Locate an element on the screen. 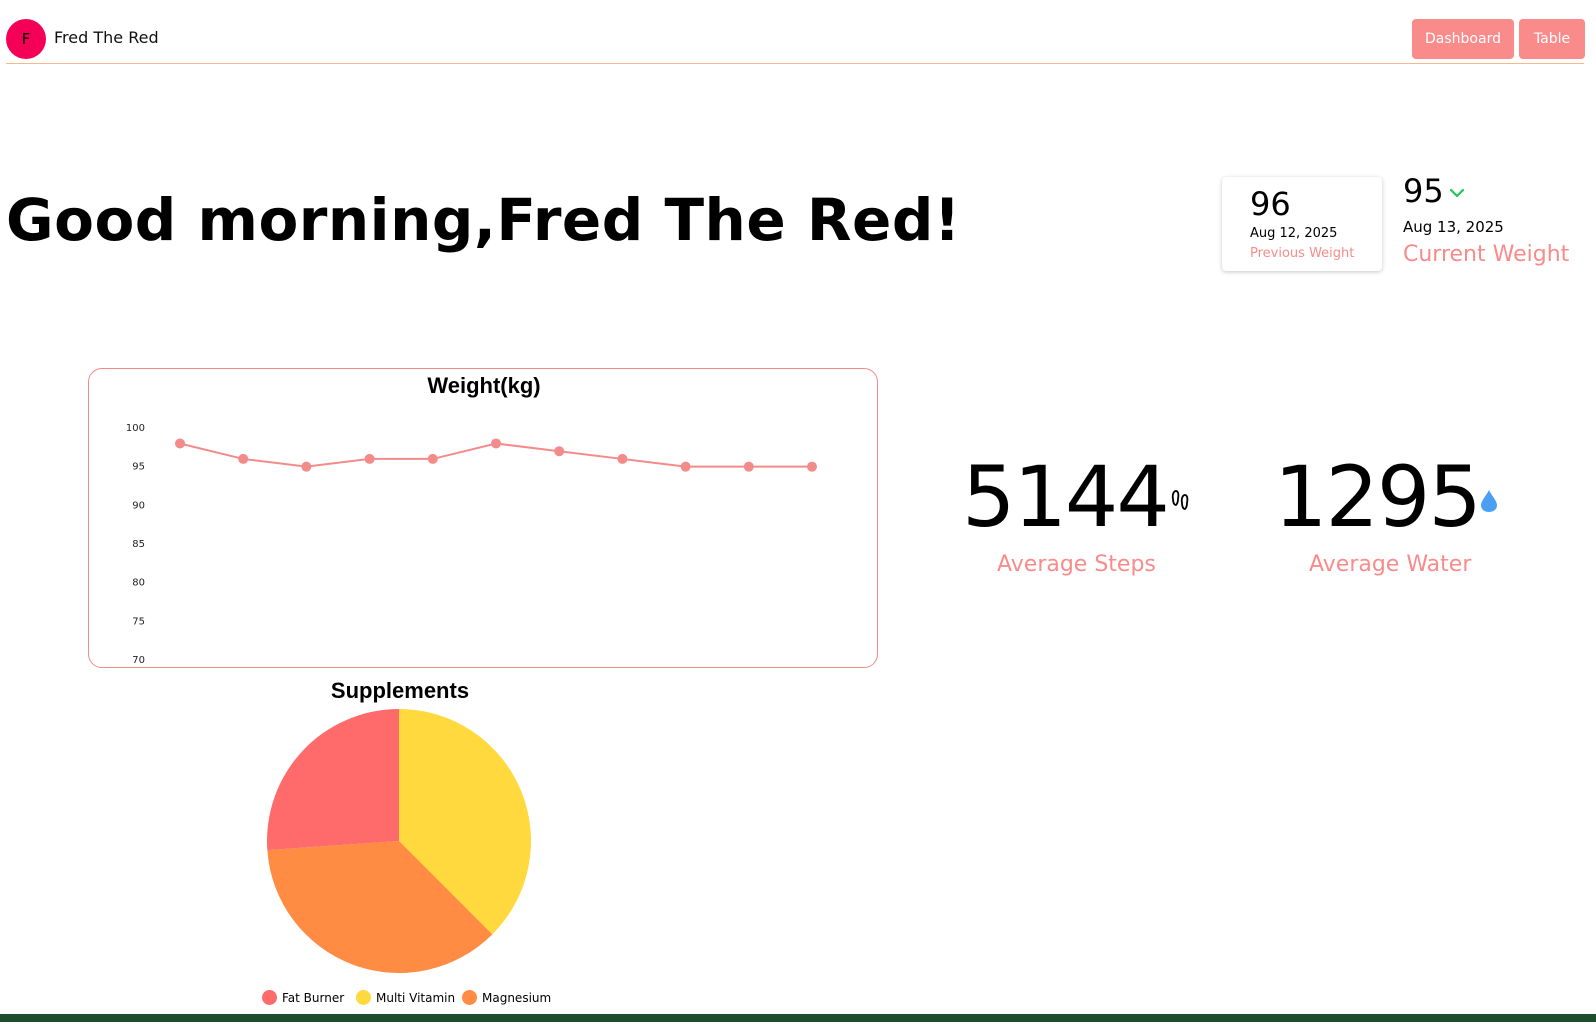 The width and height of the screenshot is (1596, 1022). average-steps-value: 5144 is located at coordinates (1066, 497).